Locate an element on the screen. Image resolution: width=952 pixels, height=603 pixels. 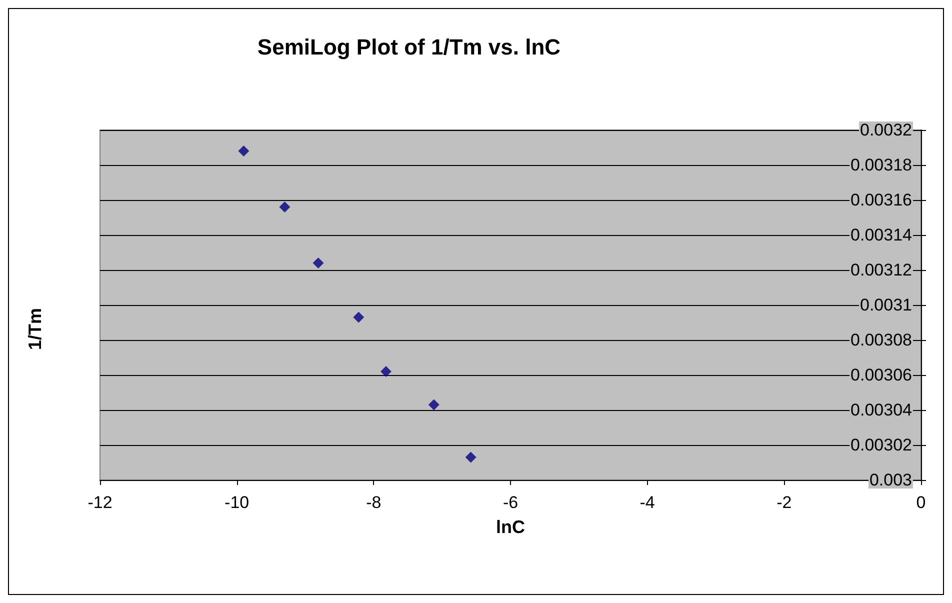
y-tick-label: 0.00318 is located at coordinates (881, 165).